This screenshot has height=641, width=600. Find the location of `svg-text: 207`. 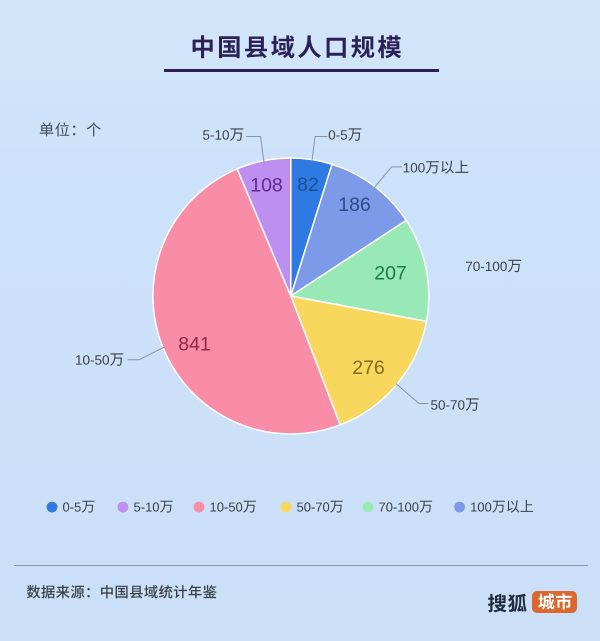

svg-text: 207 is located at coordinates (390, 273).